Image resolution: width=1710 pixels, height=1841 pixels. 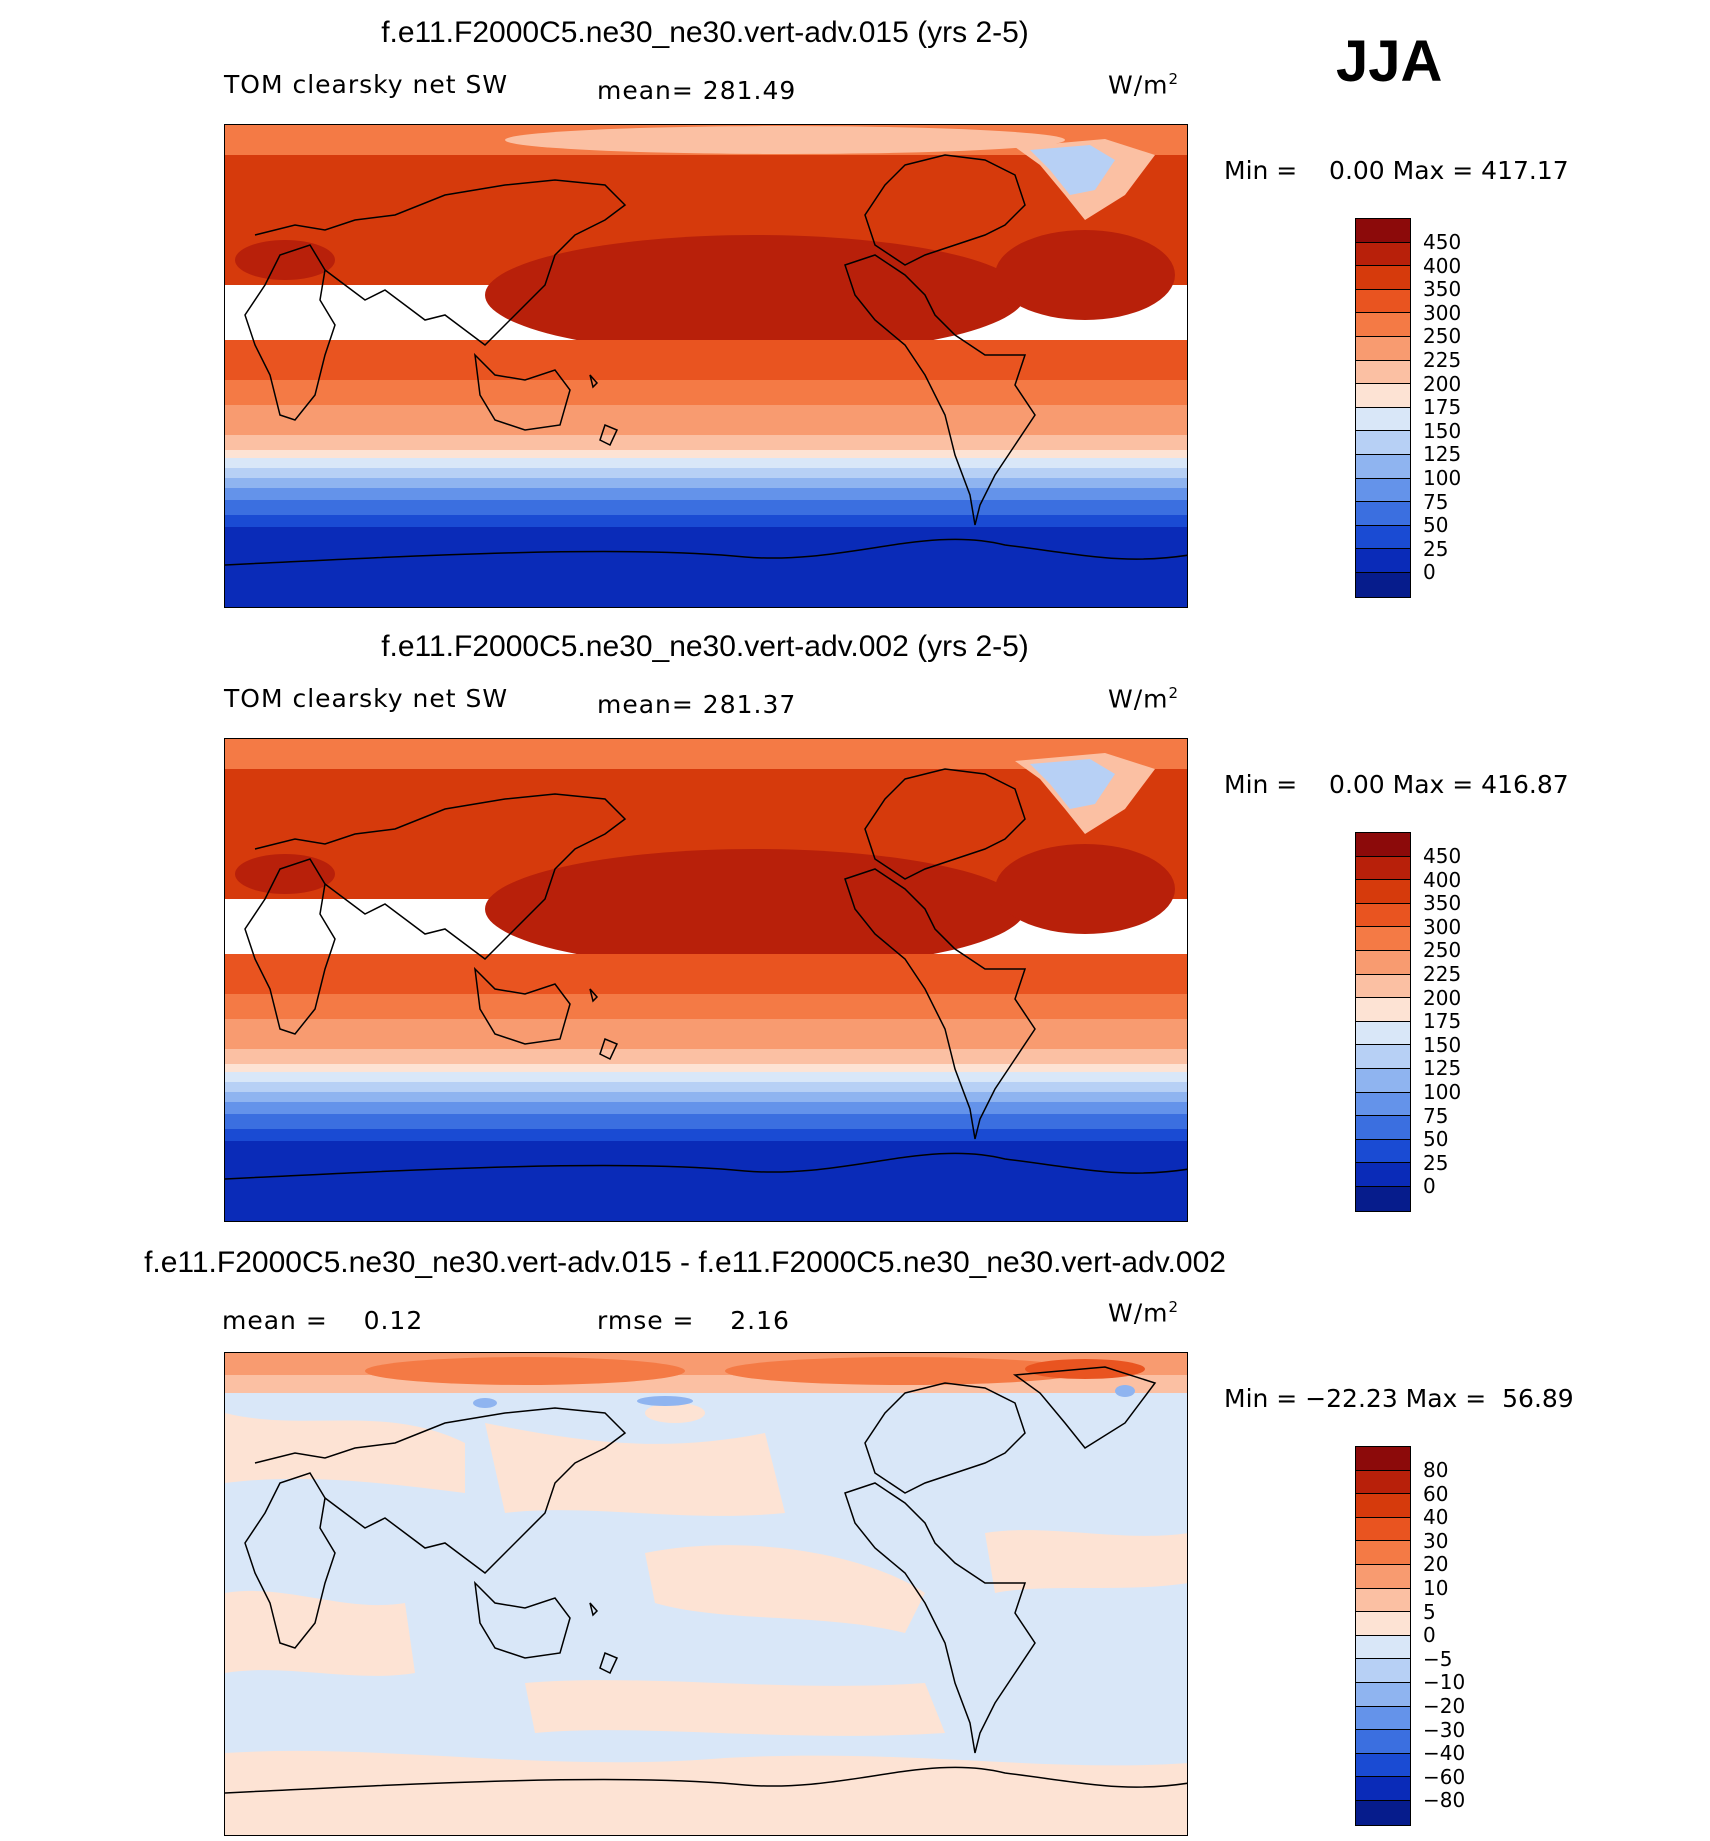 What do you see at coordinates (1436, 1564) in the screenshot?
I see `colorbar-label: 20` at bounding box center [1436, 1564].